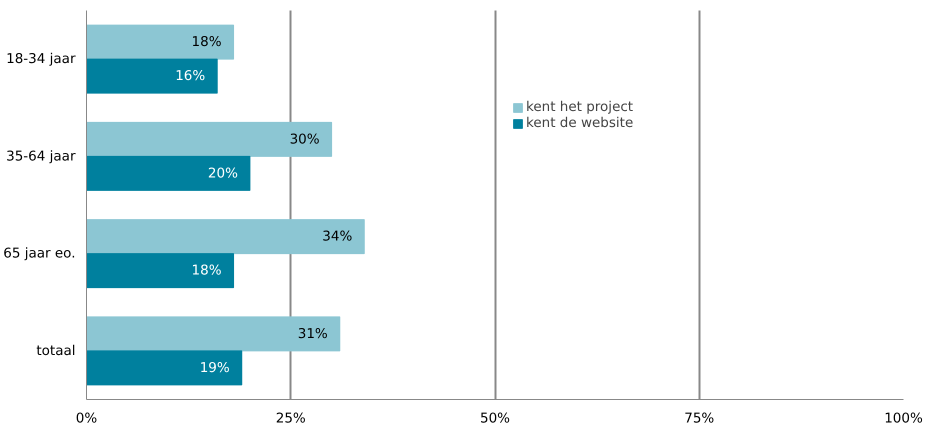 This screenshot has height=429, width=933. I want to click on x-tick-label: 100%, so click(903, 418).